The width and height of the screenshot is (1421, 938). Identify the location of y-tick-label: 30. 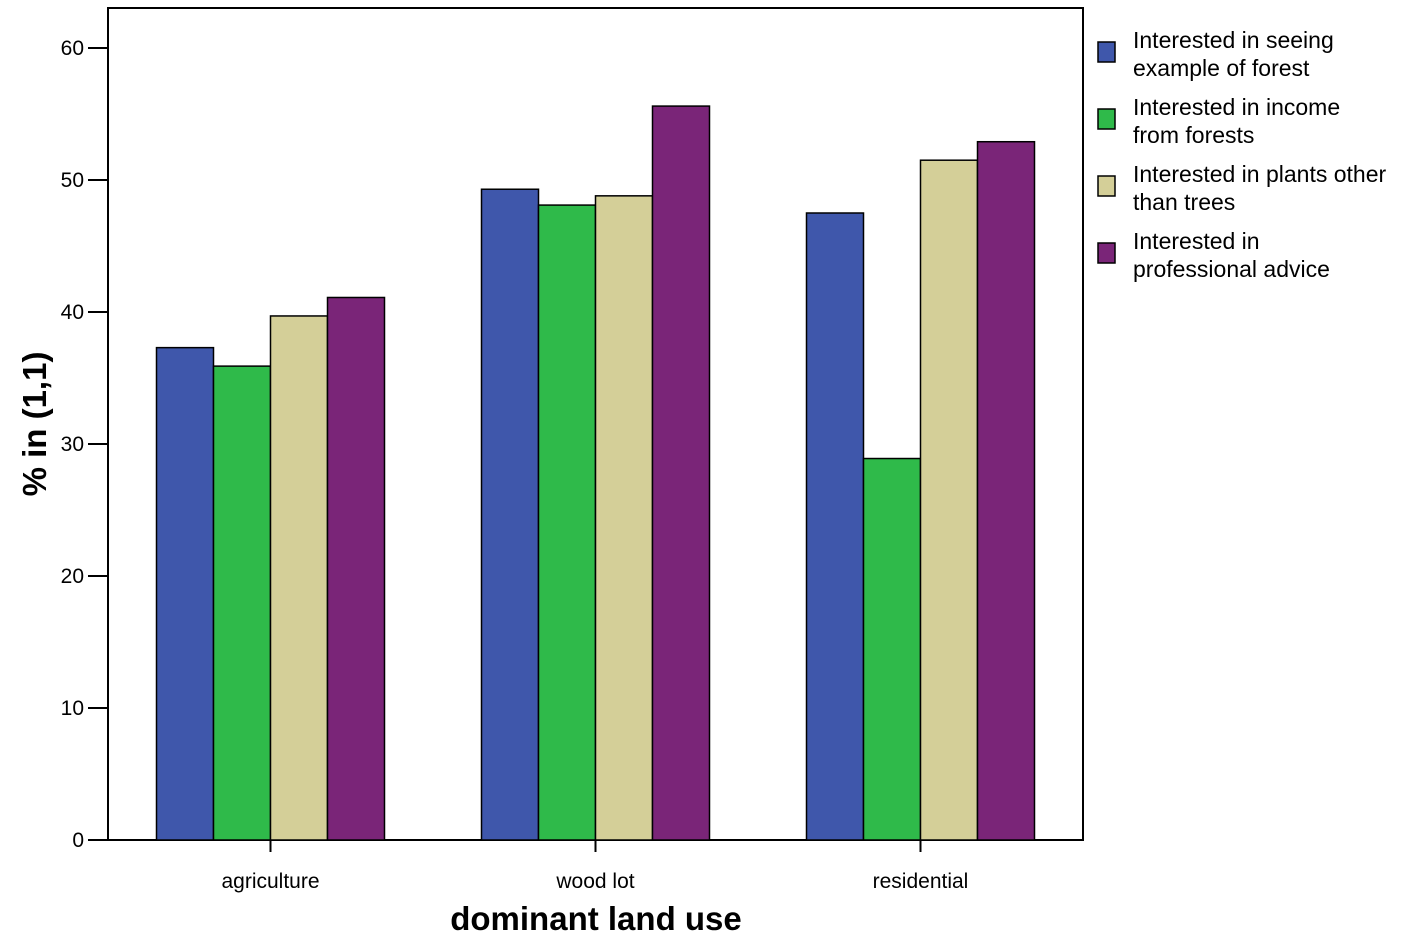
(72, 444).